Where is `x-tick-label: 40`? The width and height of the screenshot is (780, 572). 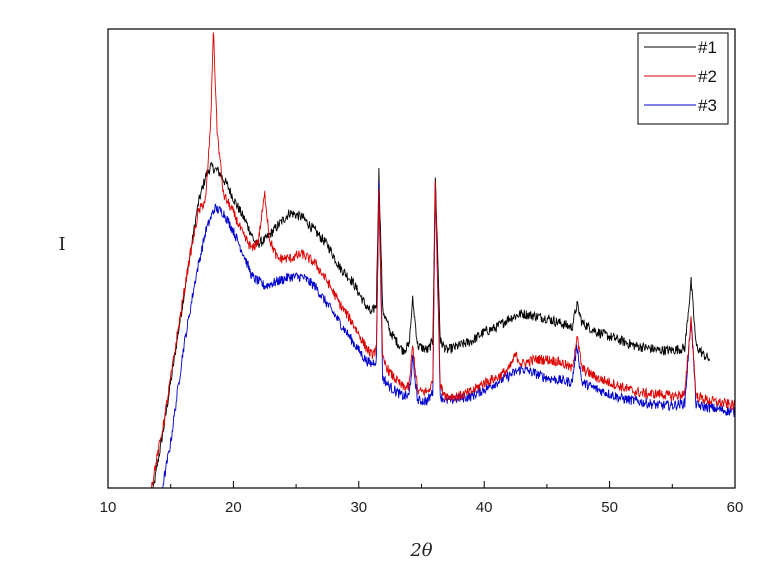 x-tick-label: 40 is located at coordinates (484, 507).